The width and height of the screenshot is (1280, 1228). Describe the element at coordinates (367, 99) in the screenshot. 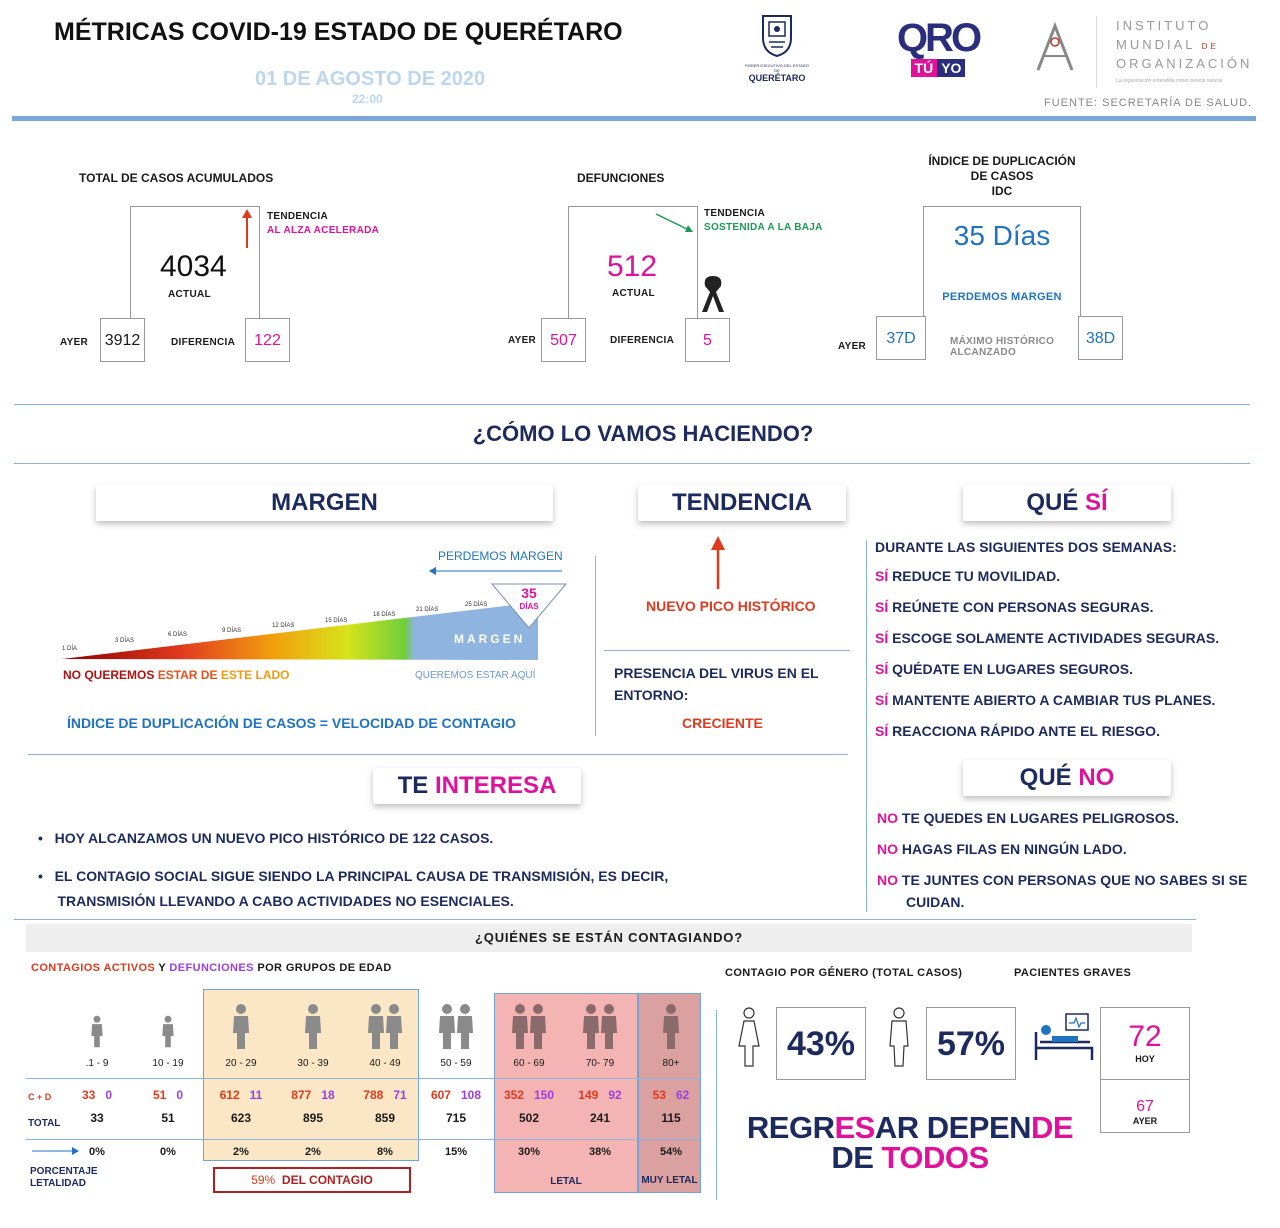

I see `report-time: 22:00` at that location.